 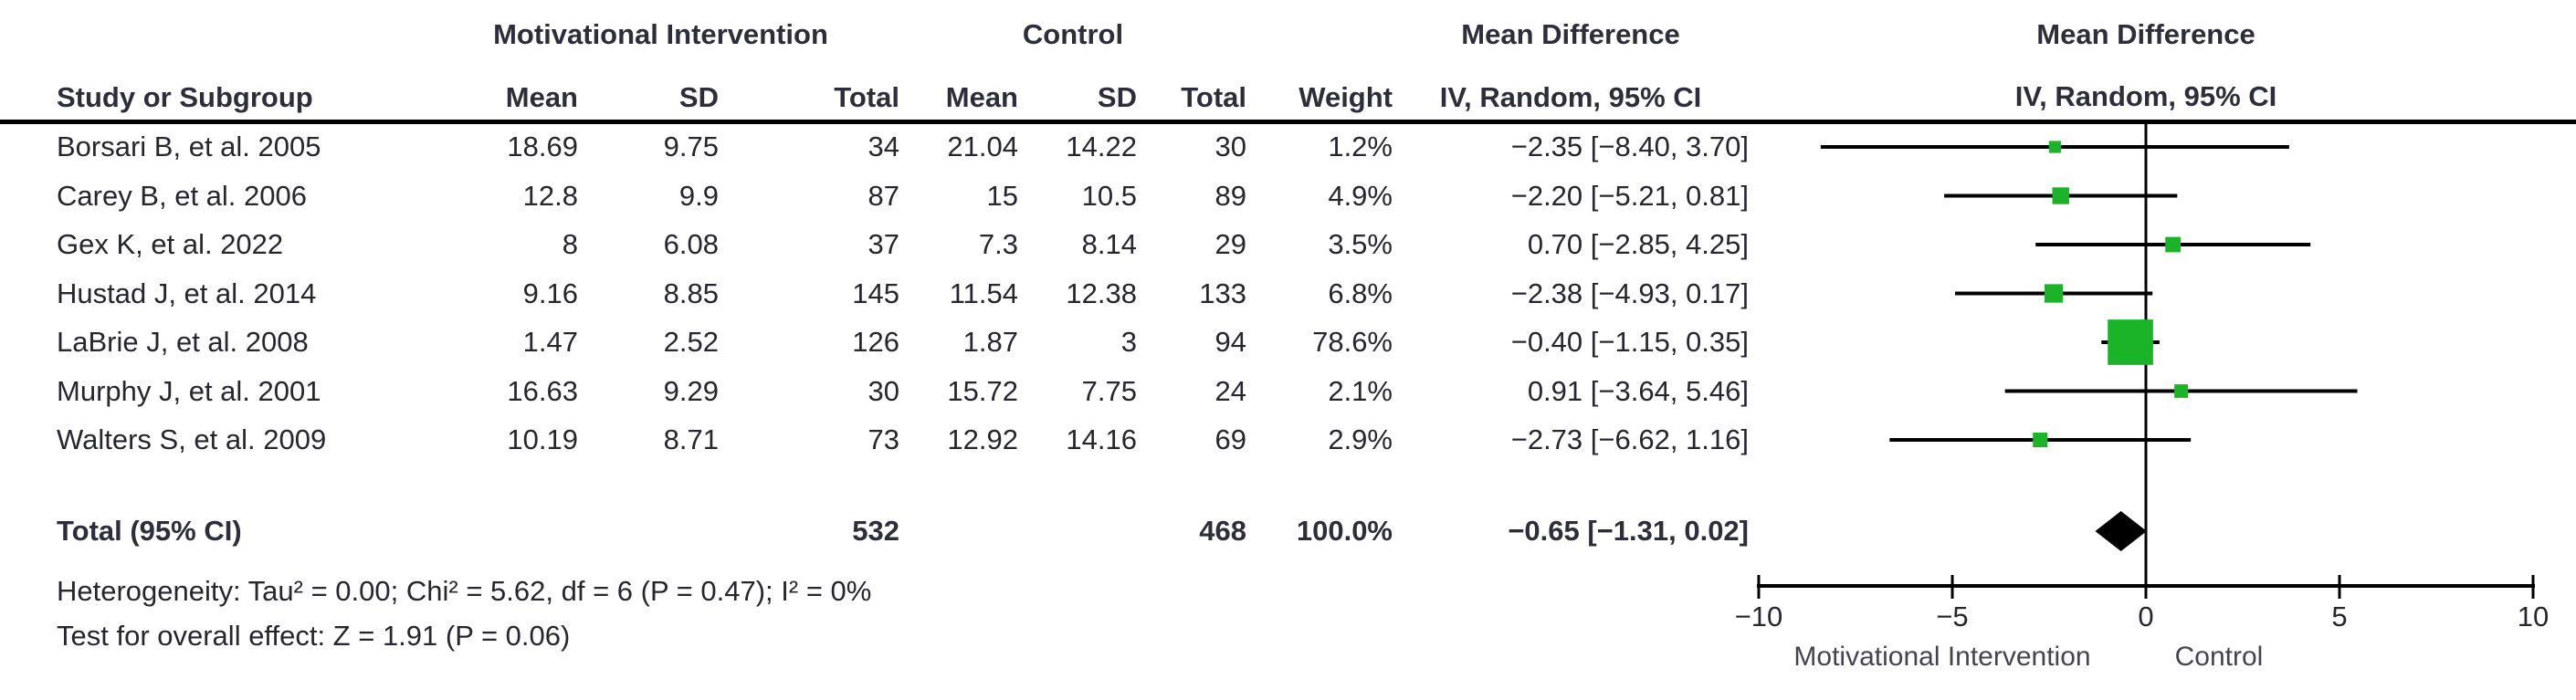 I want to click on cell-mi-total: 145, so click(x=875, y=293).